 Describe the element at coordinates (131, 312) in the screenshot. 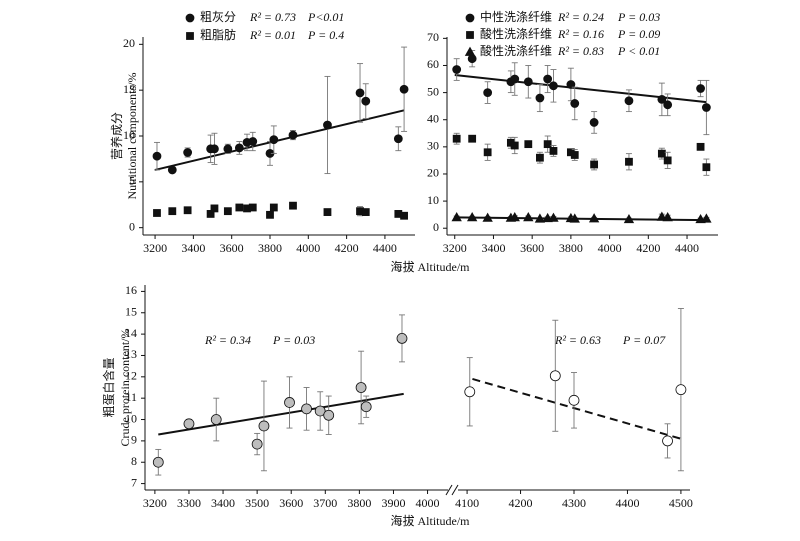

I see `y-tick-label: 15` at that location.